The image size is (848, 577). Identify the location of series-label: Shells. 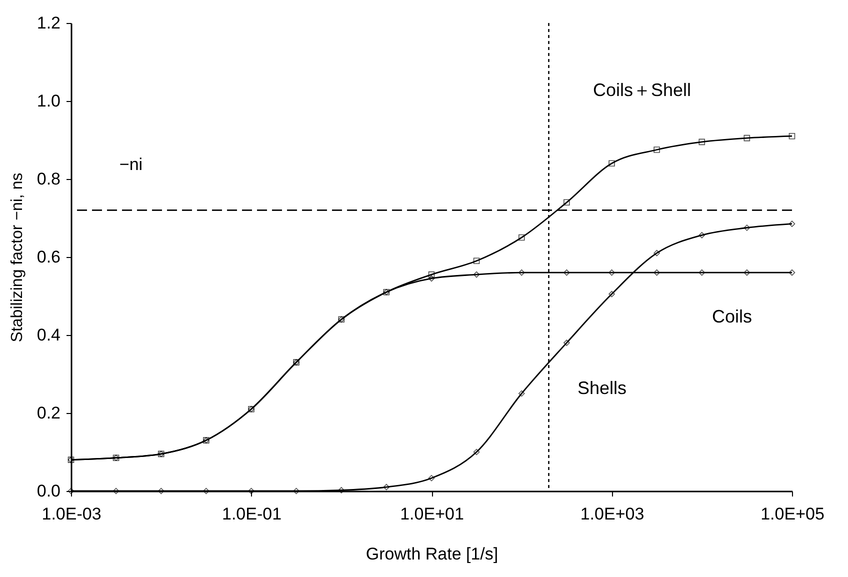
(602, 388).